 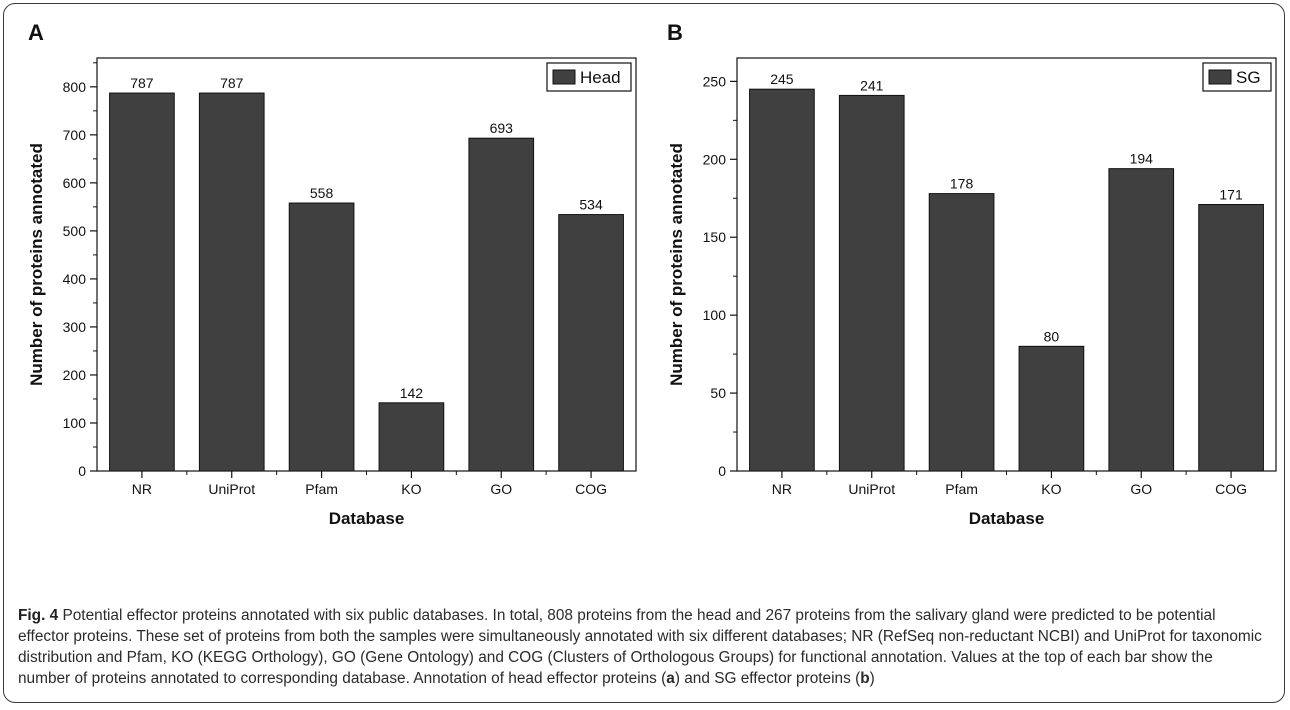 What do you see at coordinates (675, 32) in the screenshot?
I see `panel-label: B` at bounding box center [675, 32].